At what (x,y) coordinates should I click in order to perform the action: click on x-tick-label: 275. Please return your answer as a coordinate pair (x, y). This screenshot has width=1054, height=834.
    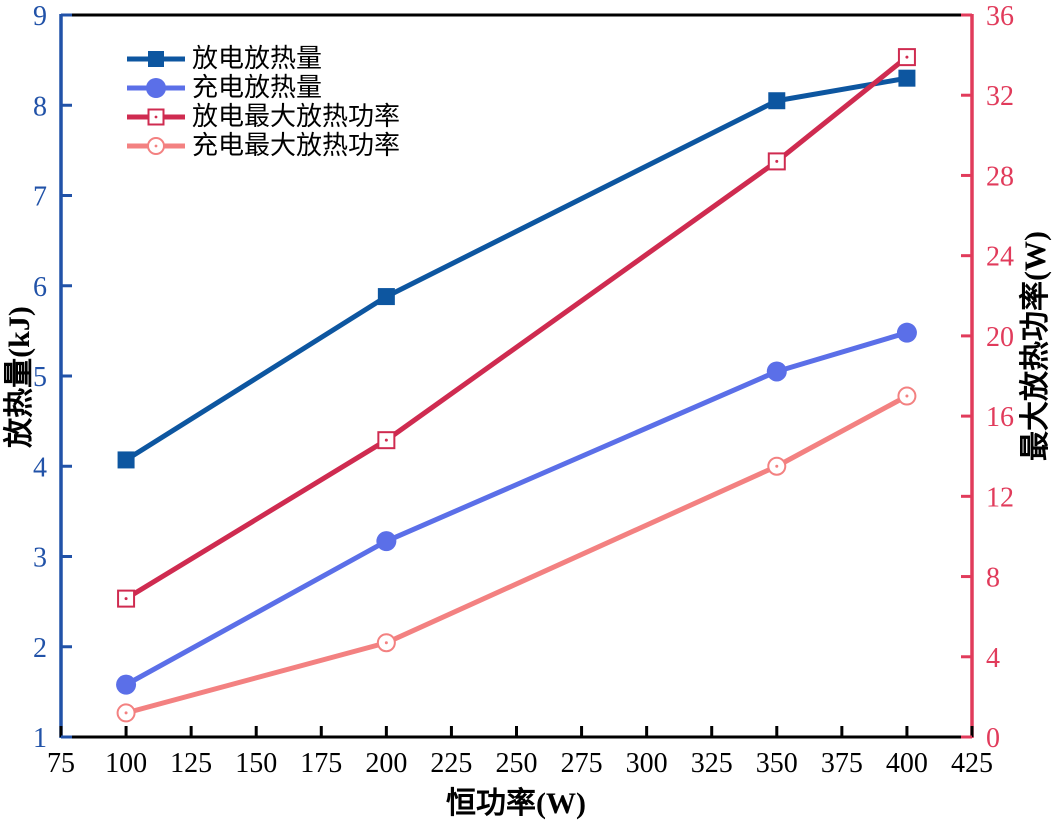
    Looking at the image, I should click on (582, 763).